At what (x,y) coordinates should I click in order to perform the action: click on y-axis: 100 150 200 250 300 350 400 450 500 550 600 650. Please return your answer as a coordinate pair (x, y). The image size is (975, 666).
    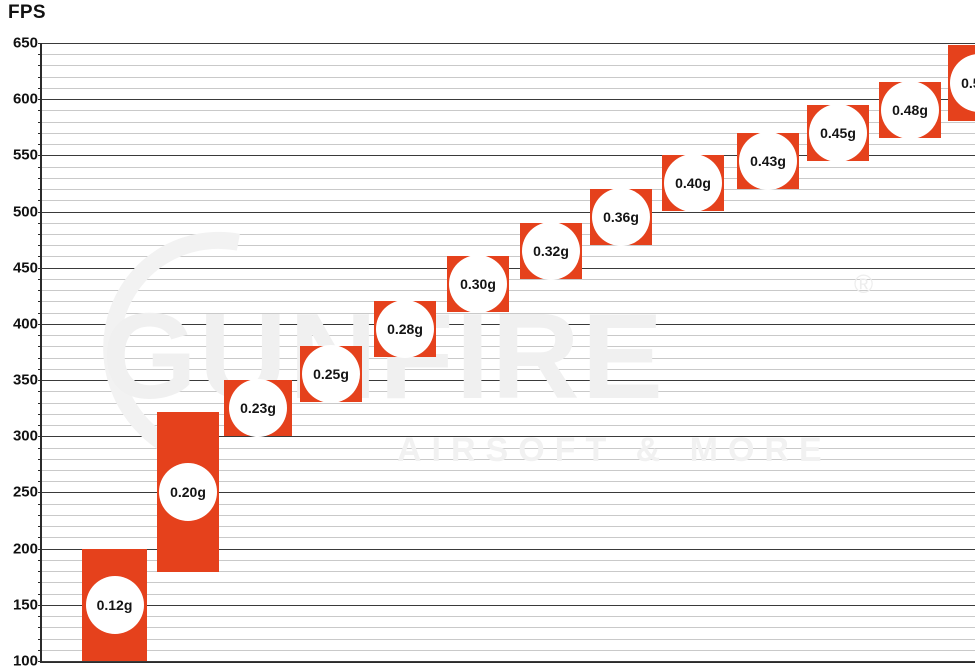
    Looking at the image, I should click on (21, 351).